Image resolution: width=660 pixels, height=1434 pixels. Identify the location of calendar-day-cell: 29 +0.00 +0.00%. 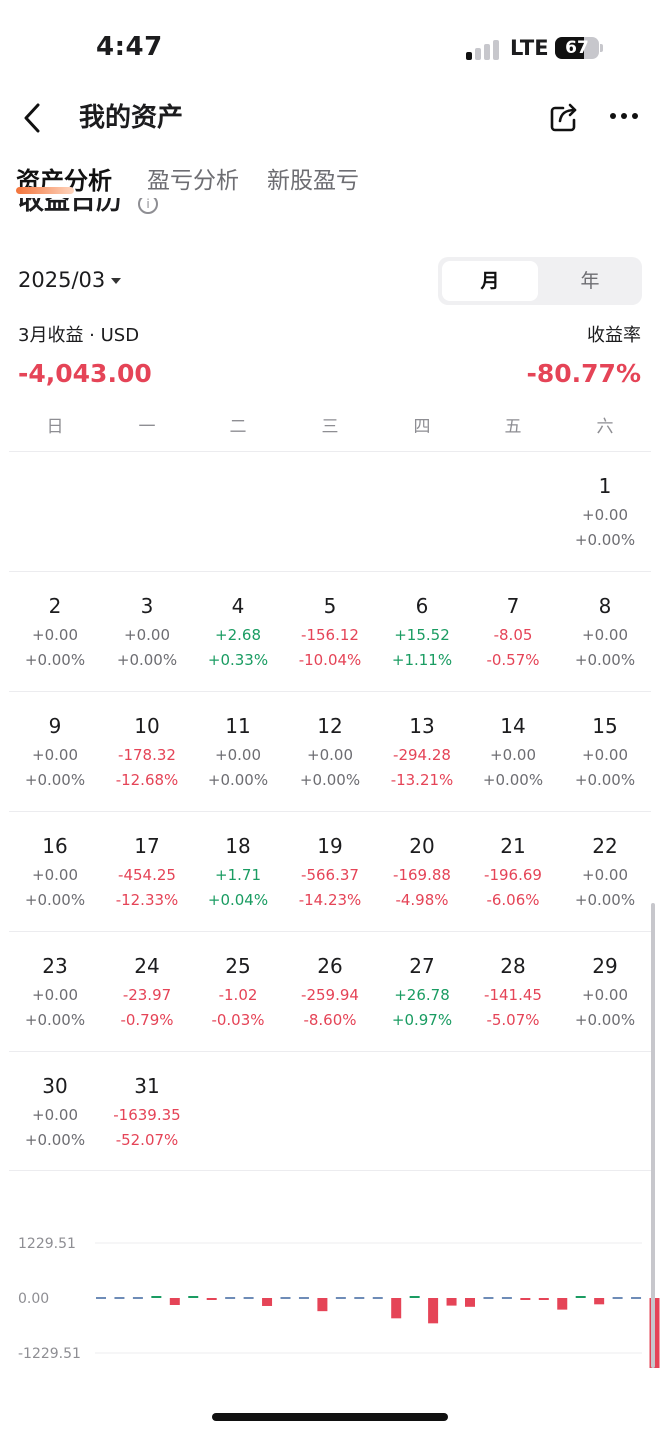
(605, 992).